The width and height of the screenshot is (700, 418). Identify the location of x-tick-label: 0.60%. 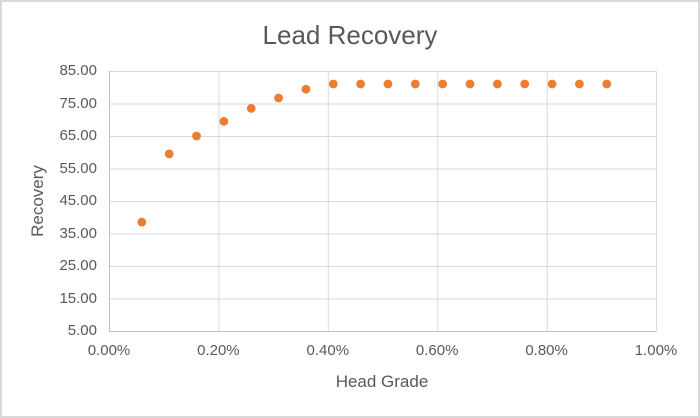
(437, 350).